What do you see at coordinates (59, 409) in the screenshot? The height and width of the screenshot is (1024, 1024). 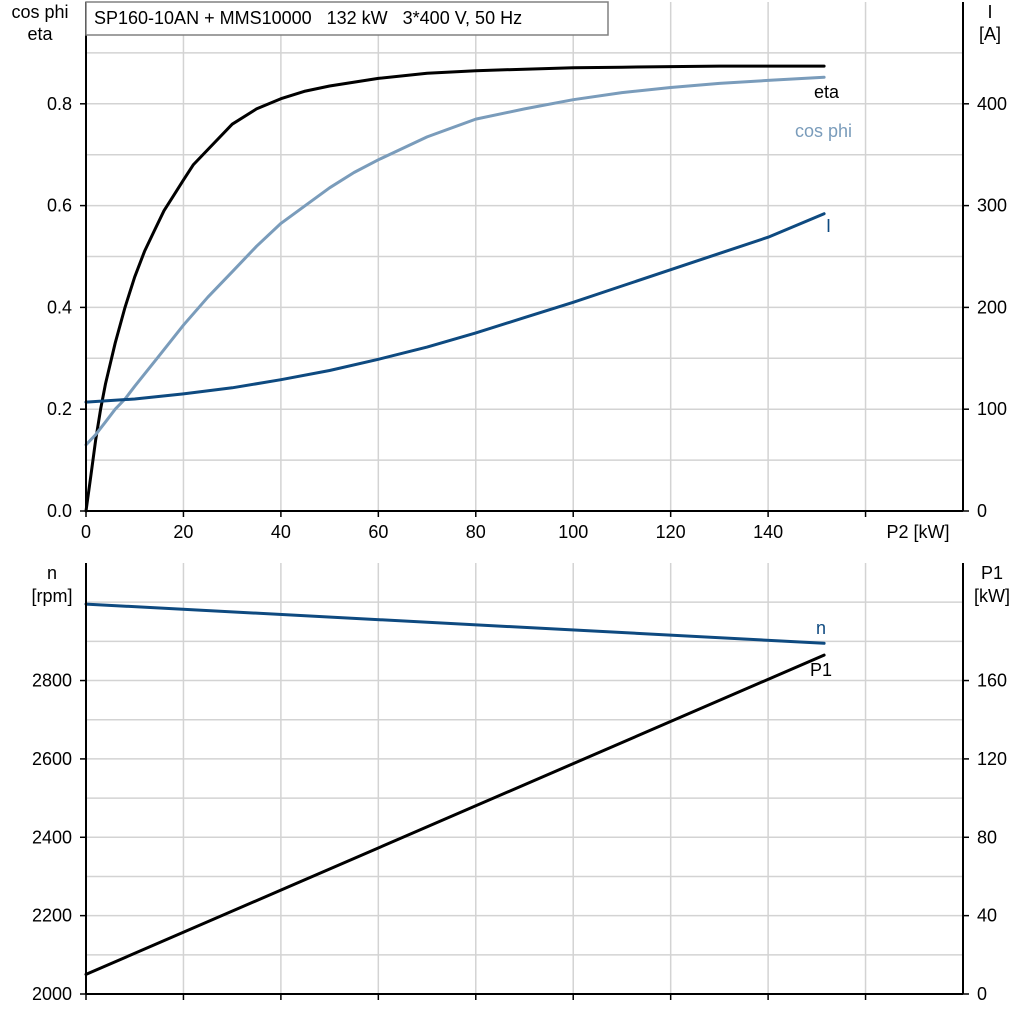 I see `left-tick-label: 0.2` at bounding box center [59, 409].